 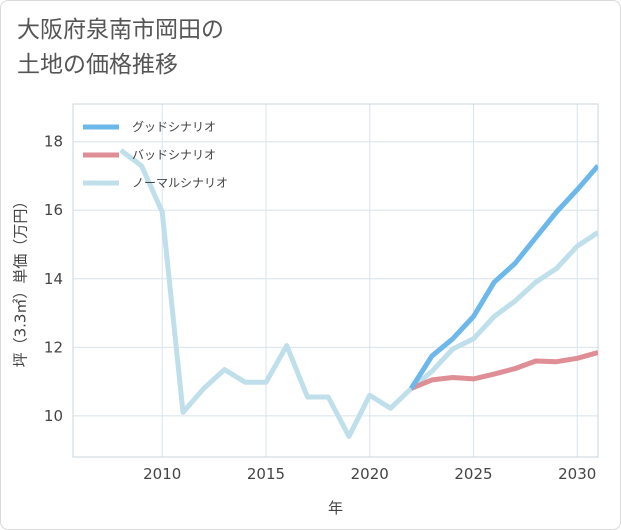 I want to click on x-tick-label: 2025, so click(x=473, y=474).